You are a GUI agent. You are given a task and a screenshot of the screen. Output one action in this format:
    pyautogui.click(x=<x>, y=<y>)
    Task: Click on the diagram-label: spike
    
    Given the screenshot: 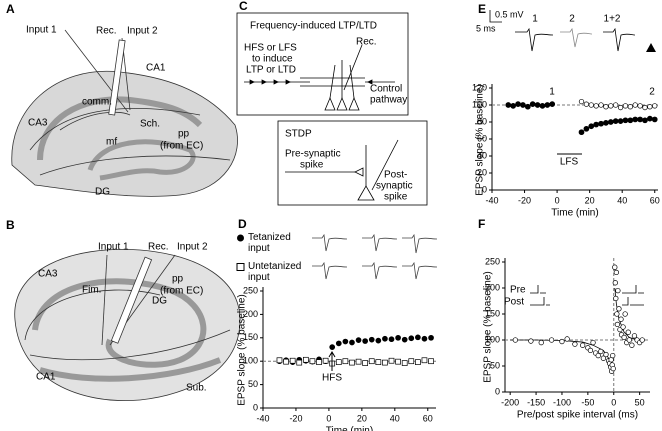 What is the action you would take?
    pyautogui.click(x=396, y=197)
    